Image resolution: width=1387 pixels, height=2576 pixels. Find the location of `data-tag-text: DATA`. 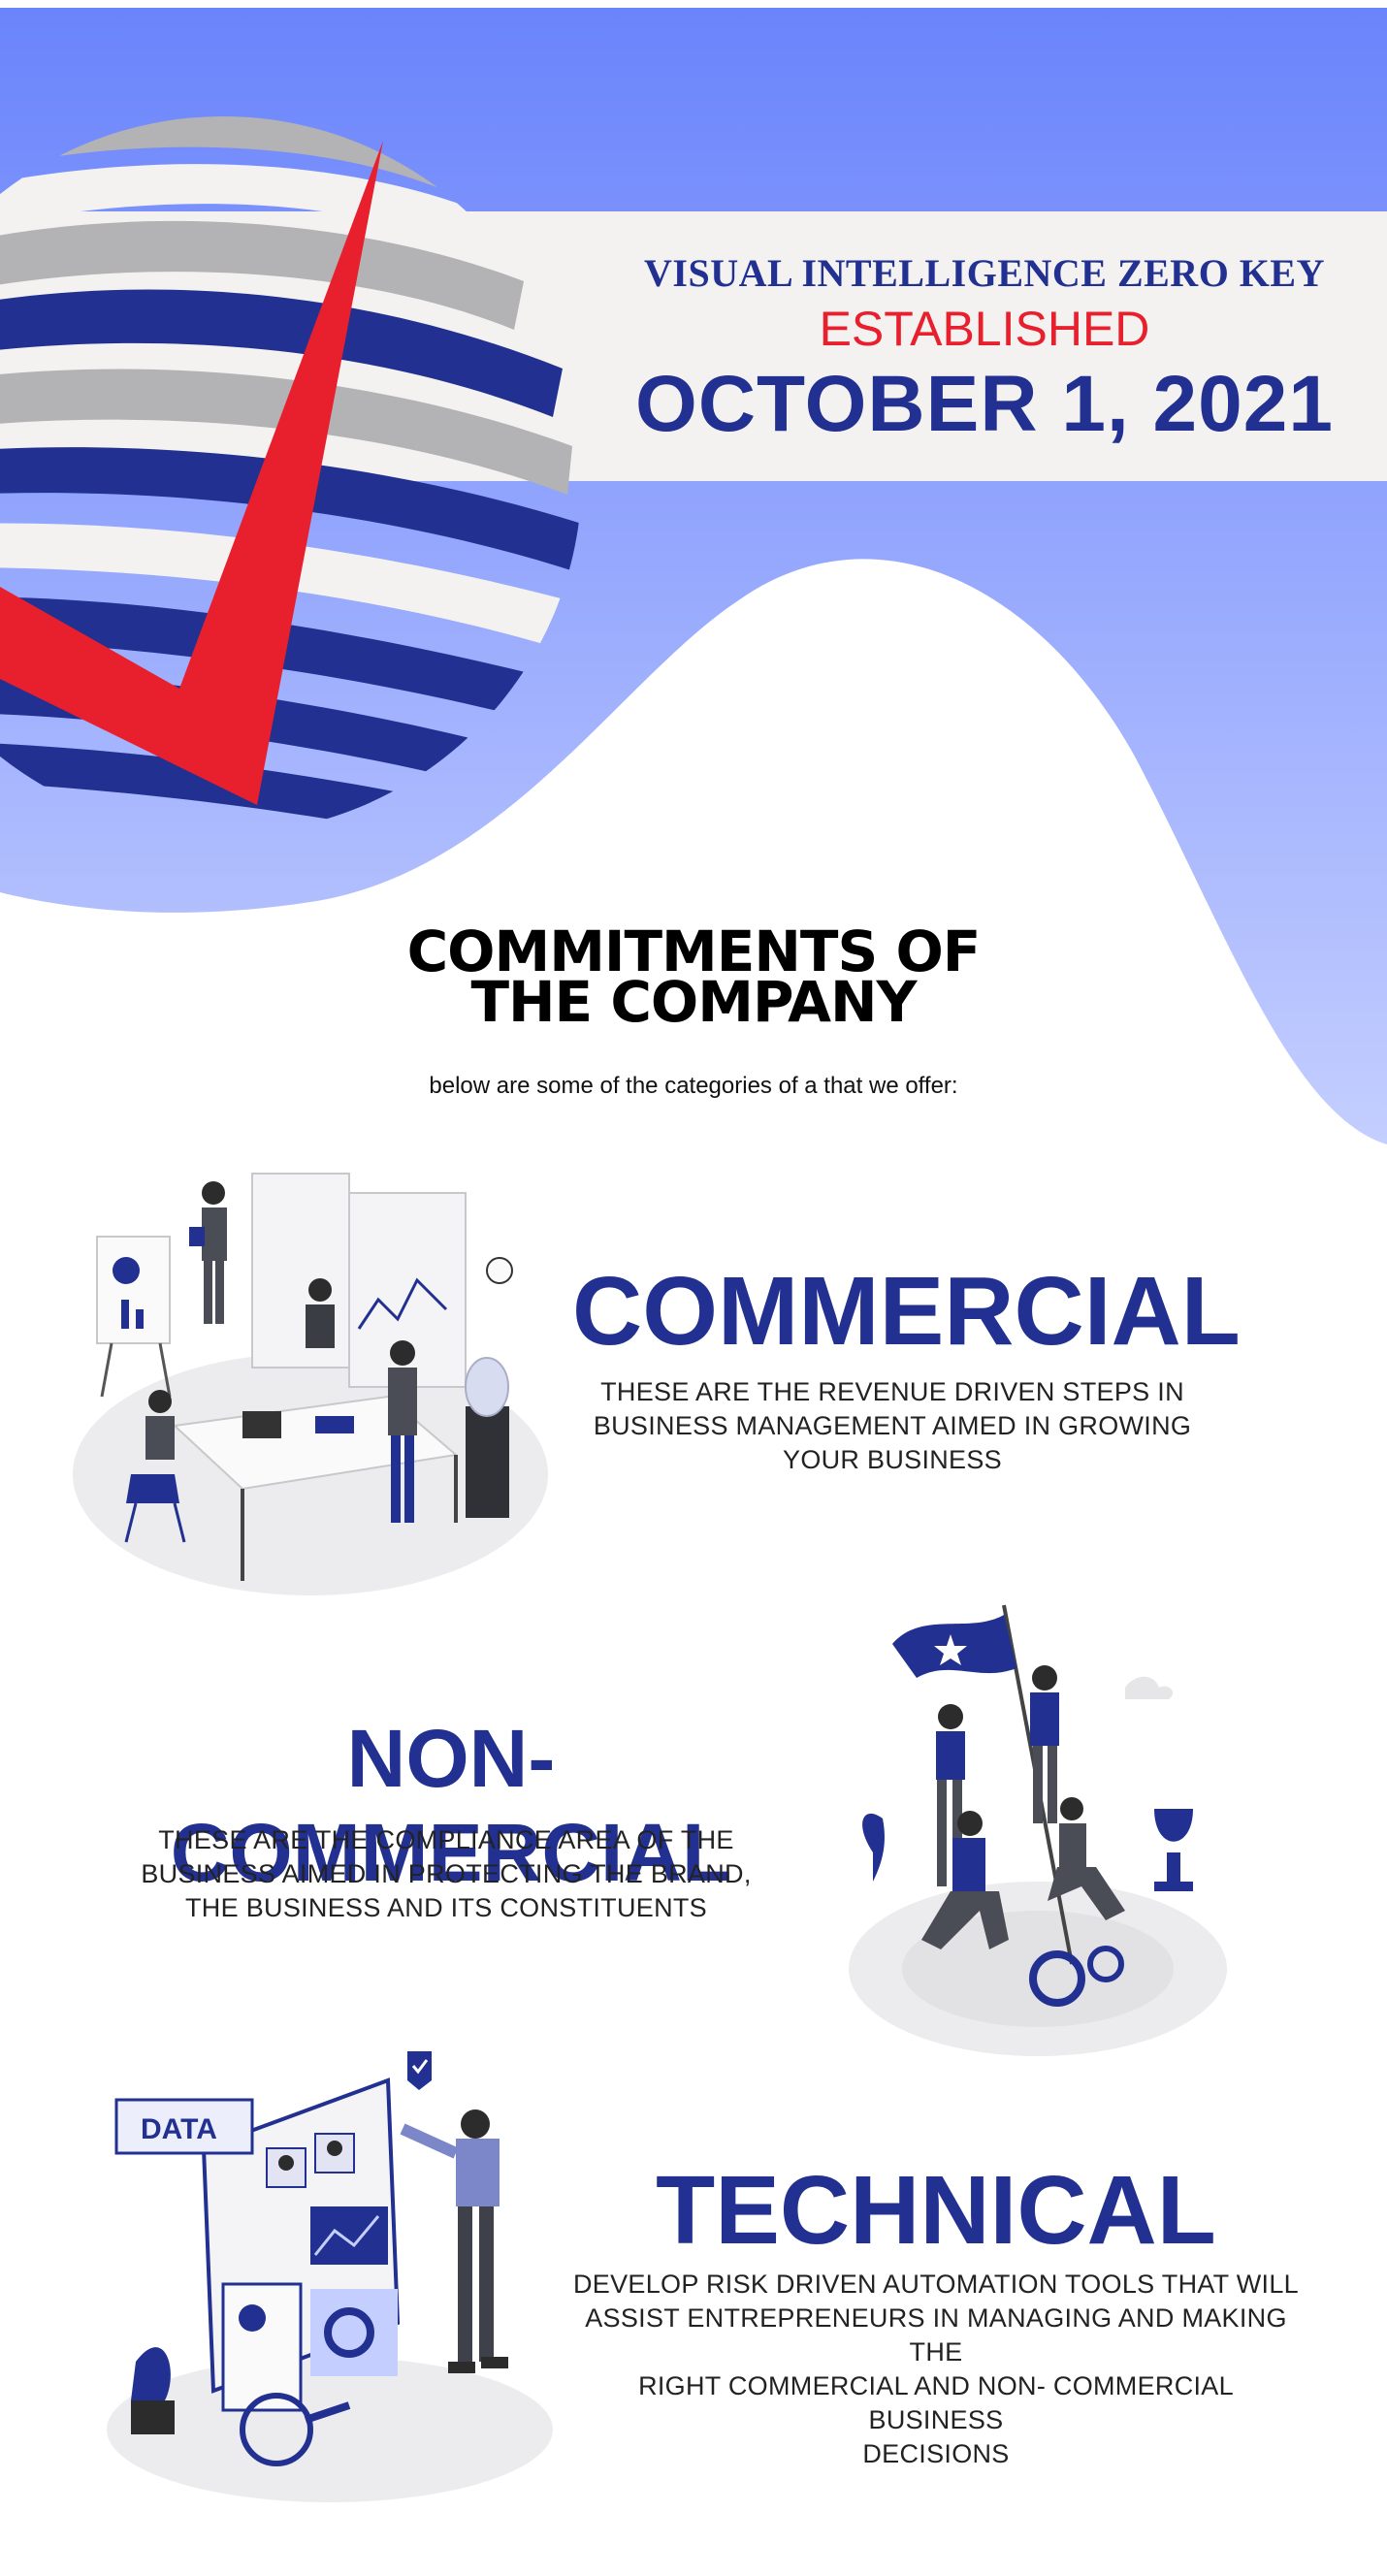

data-tag-text: DATA is located at coordinates (179, 2129).